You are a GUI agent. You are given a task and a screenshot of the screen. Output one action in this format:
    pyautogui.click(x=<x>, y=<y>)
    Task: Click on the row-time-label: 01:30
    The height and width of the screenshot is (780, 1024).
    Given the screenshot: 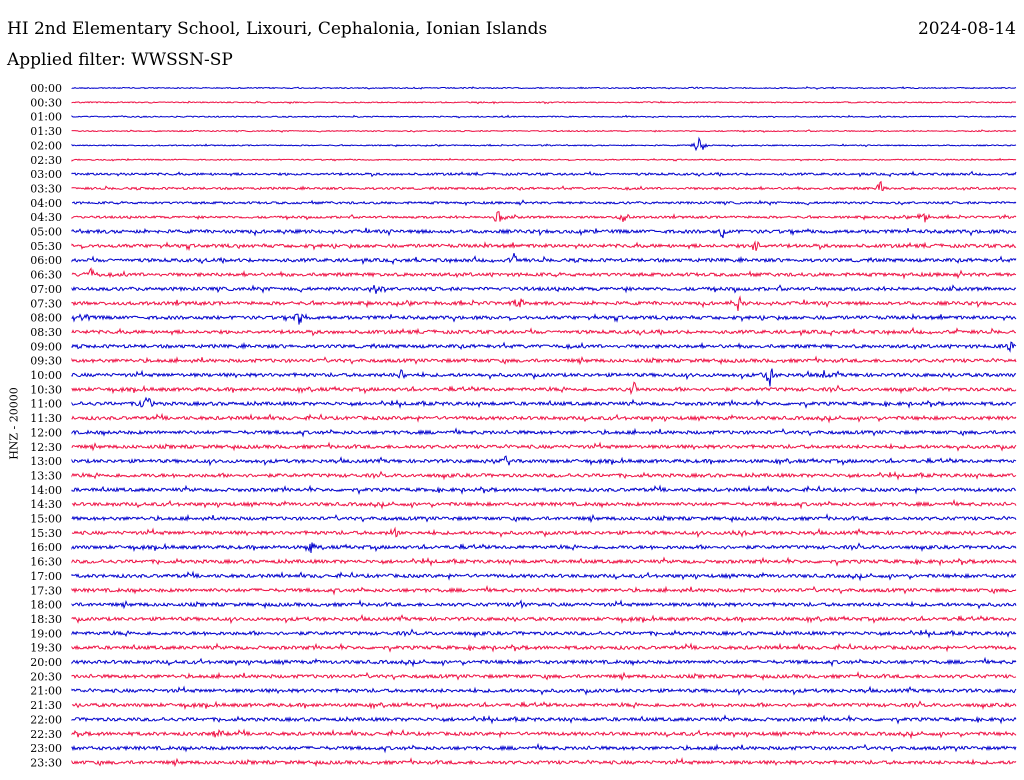 What is the action you would take?
    pyautogui.click(x=46, y=131)
    